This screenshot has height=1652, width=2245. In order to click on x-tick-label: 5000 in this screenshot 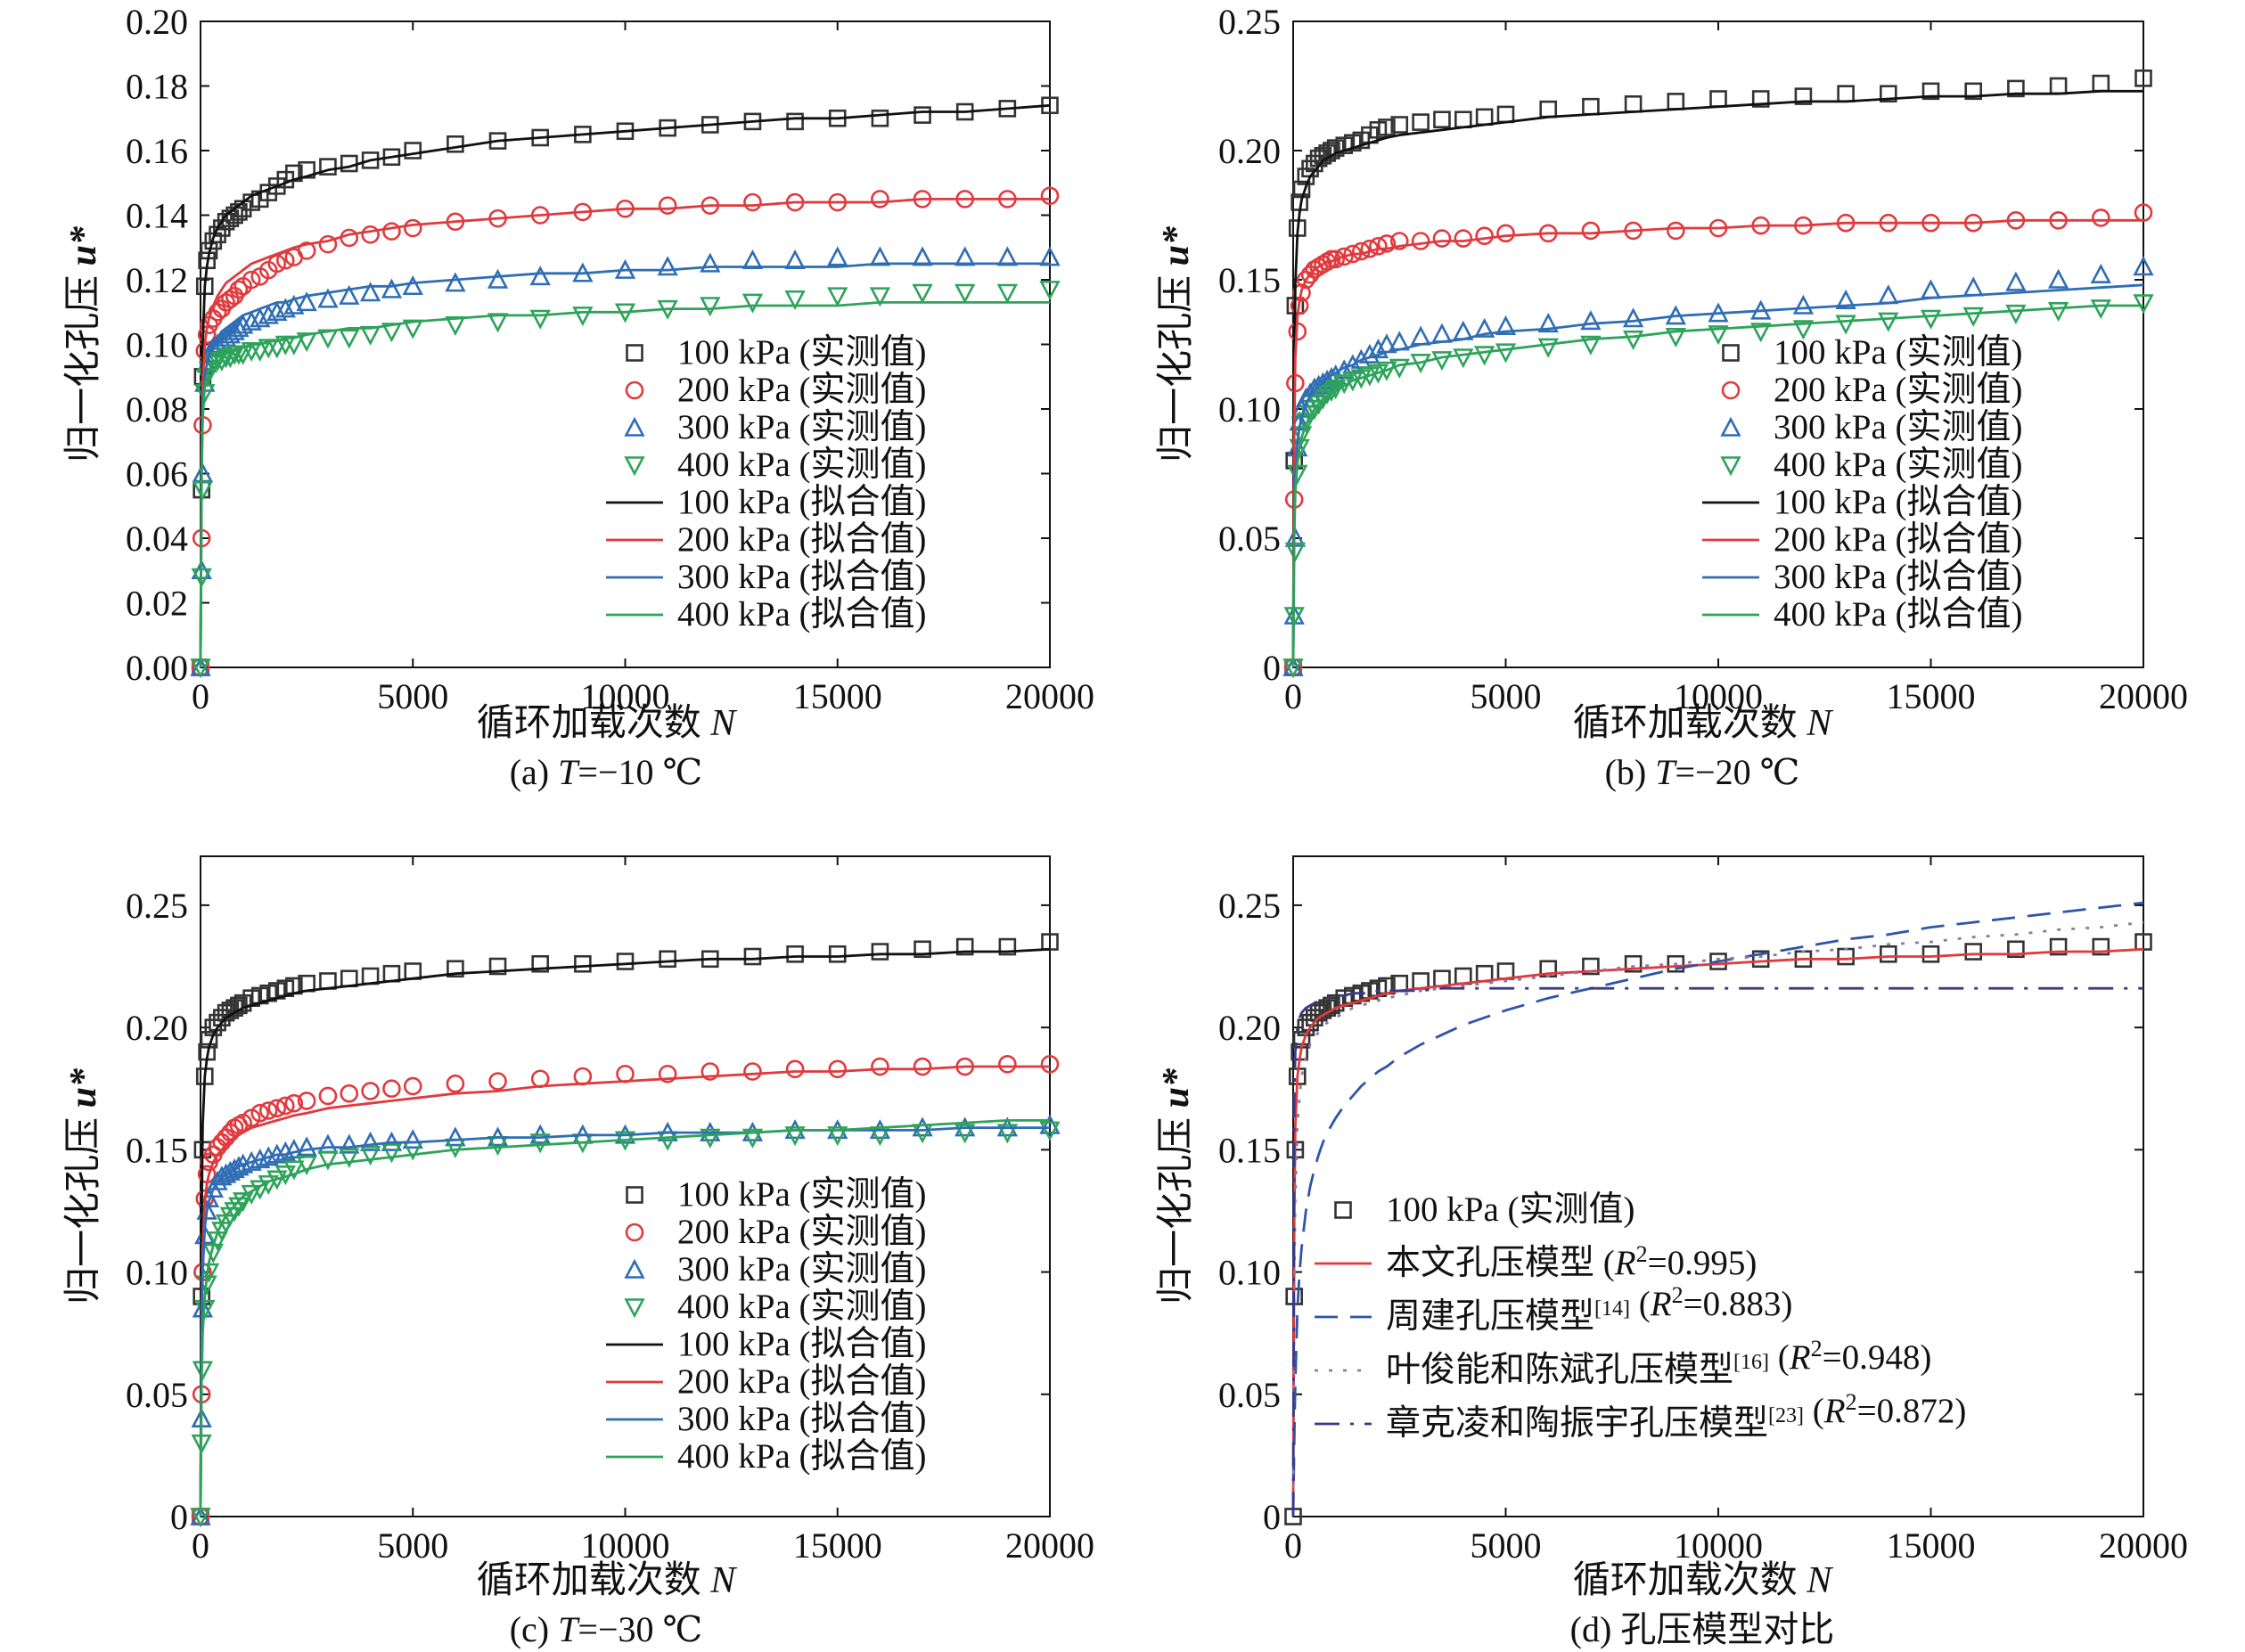, I will do `click(412, 696)`.